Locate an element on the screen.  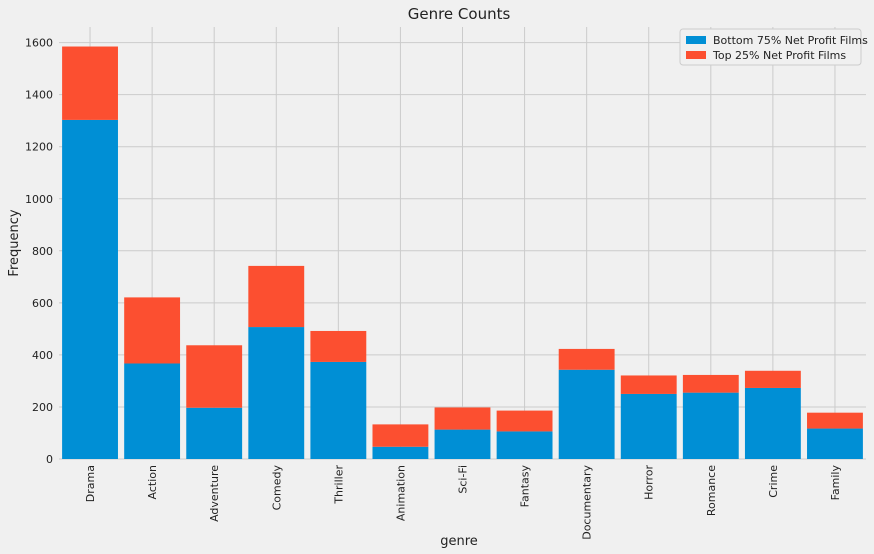
y-tick-label: 1600 is located at coordinates (39, 43).